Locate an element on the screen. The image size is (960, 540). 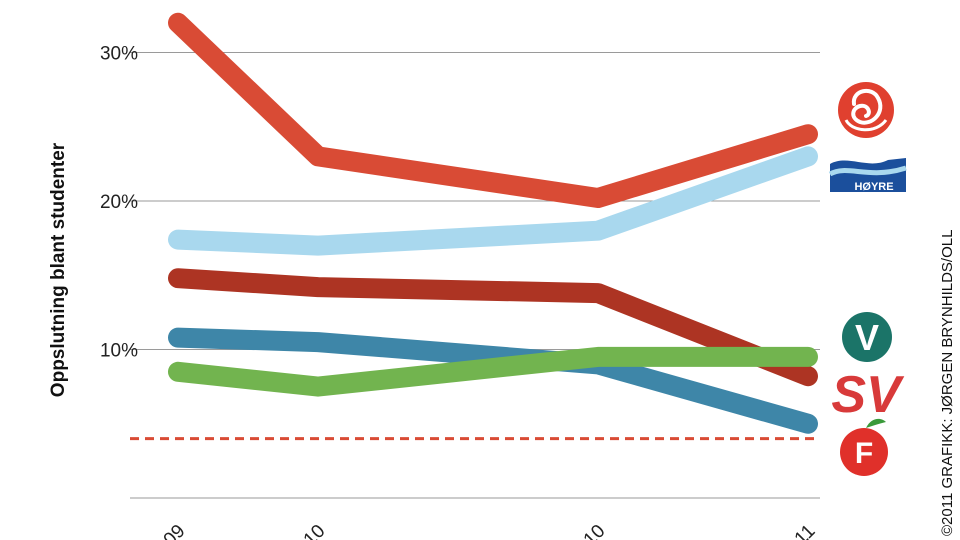
series-line-sv is located at coordinates (493, 371).